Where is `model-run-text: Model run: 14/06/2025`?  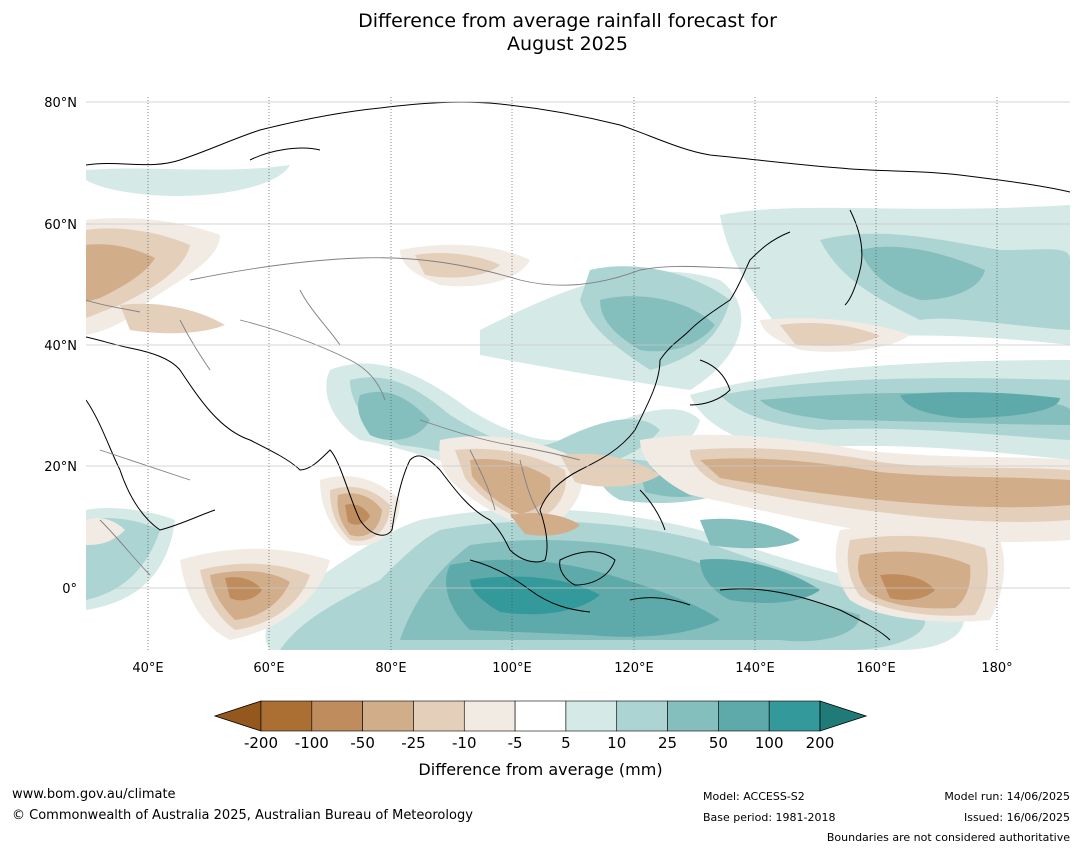
model-run-text: Model run: 14/06/2025 is located at coordinates (1007, 796).